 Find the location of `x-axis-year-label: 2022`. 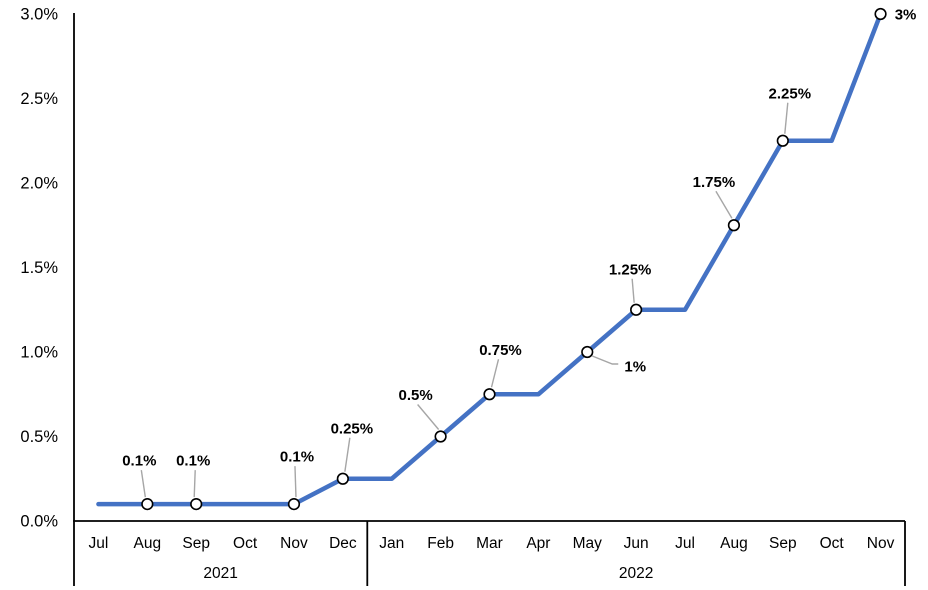

x-axis-year-label: 2022 is located at coordinates (636, 573).